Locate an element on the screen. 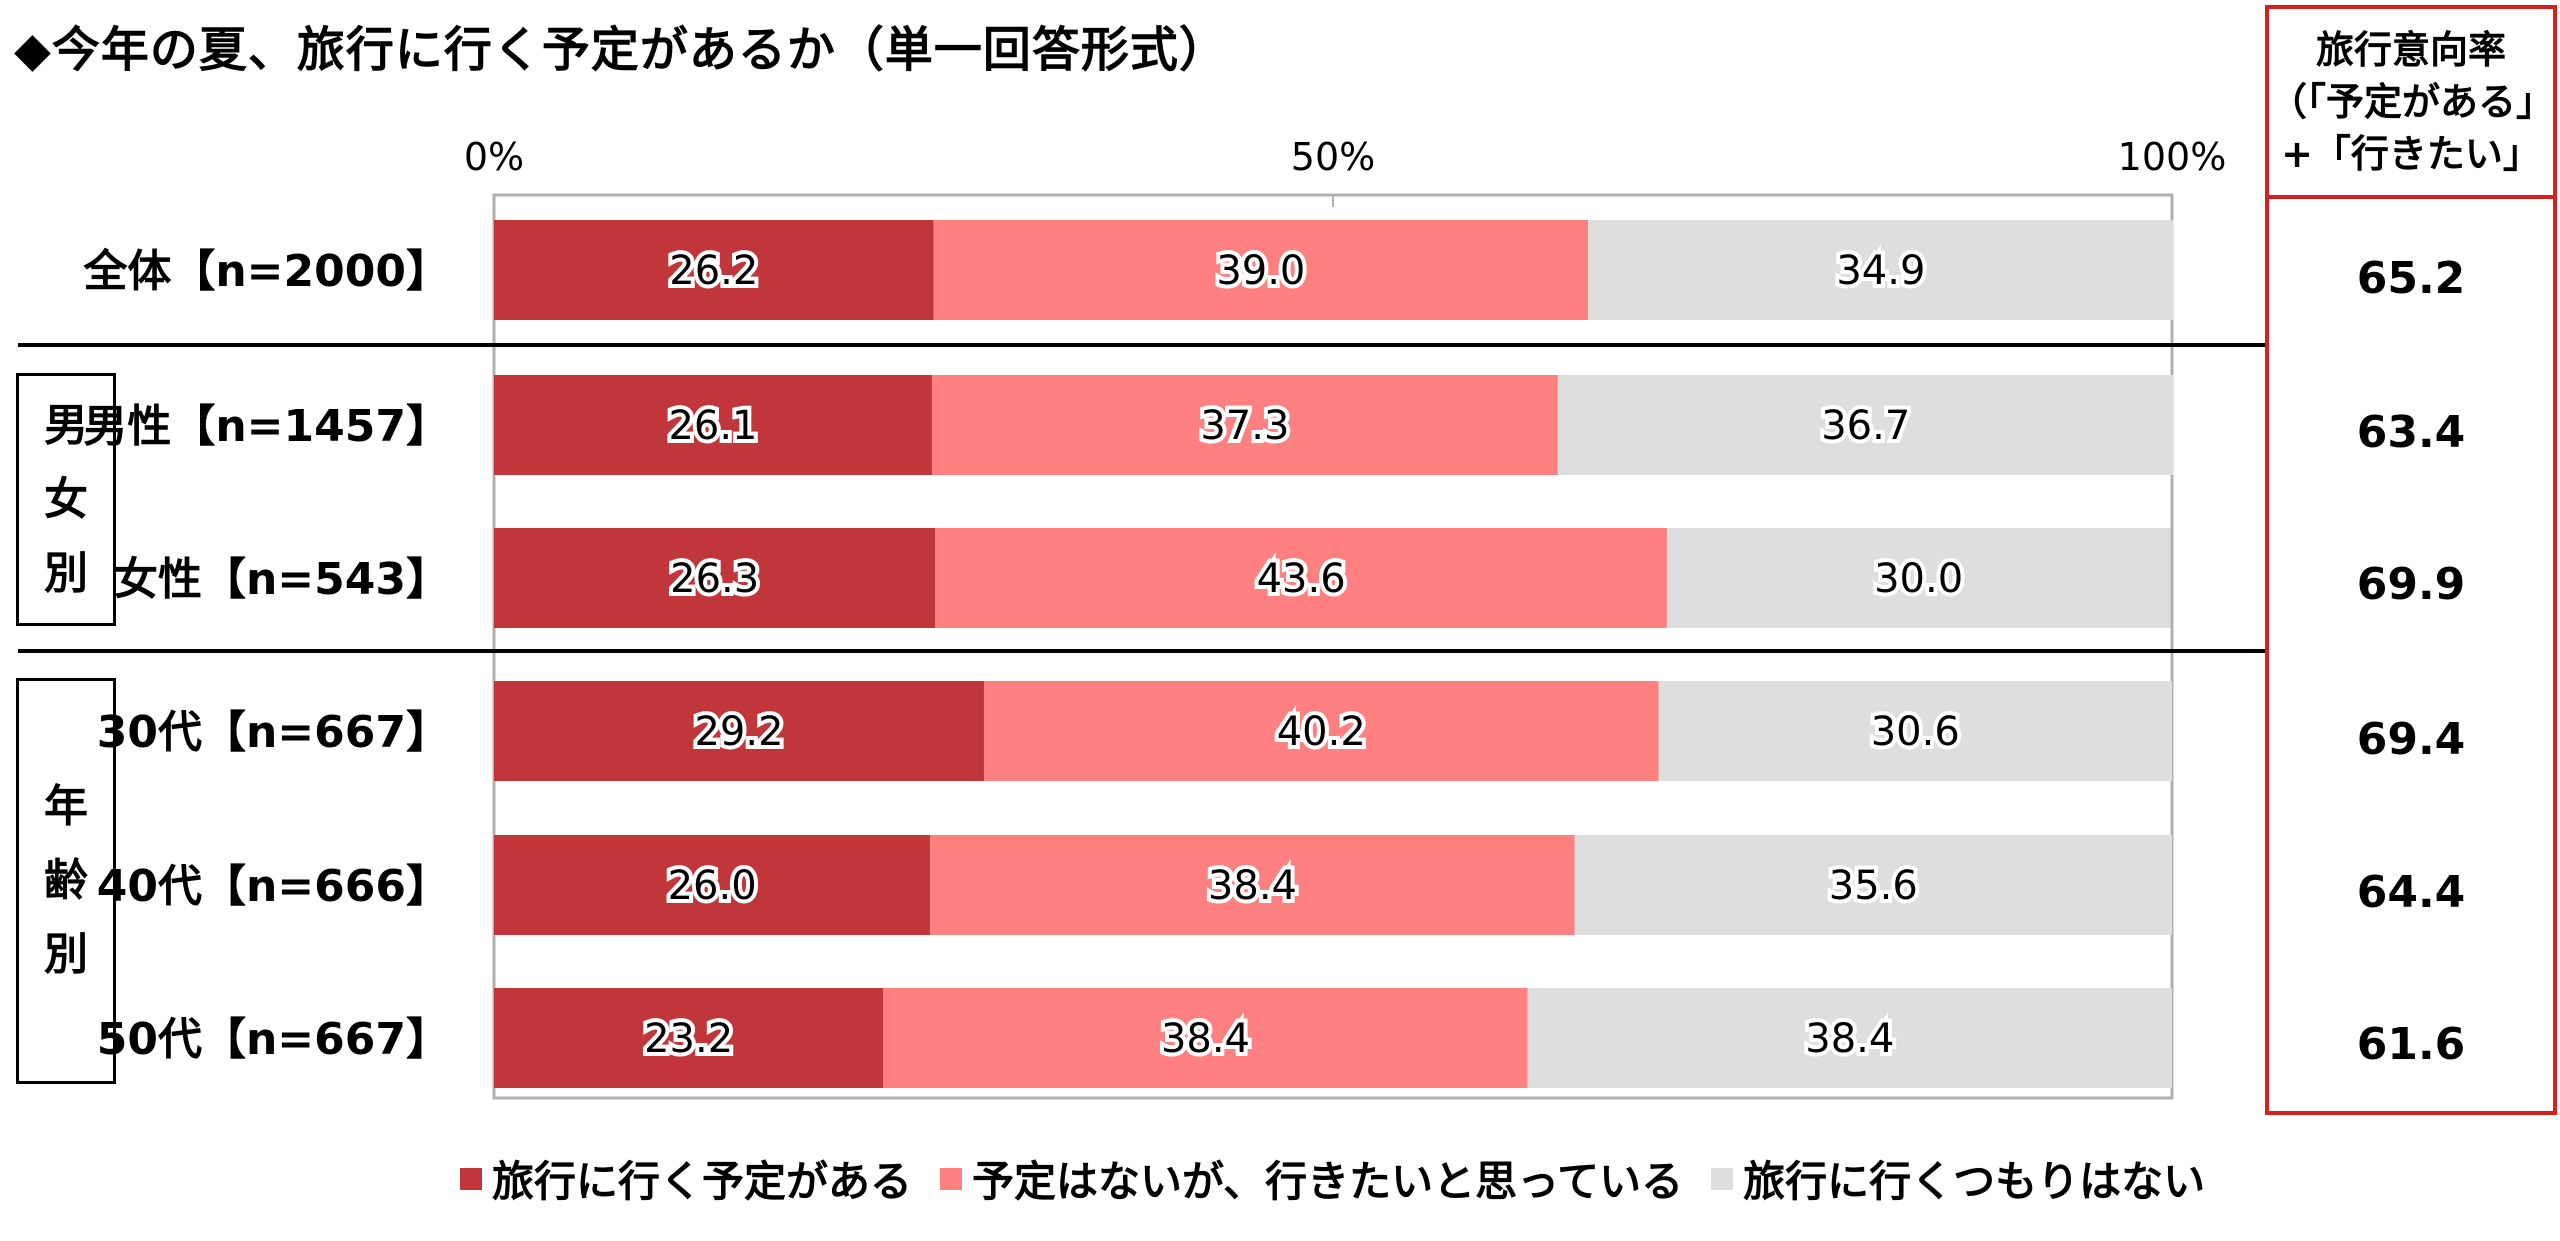 The height and width of the screenshot is (1241, 2560). x-tick-label: 50% is located at coordinates (1333, 157).